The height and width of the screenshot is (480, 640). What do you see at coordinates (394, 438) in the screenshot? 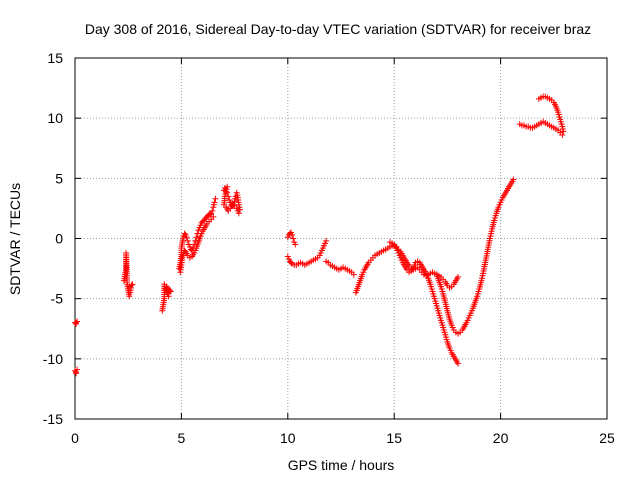
I see `x-tick-label: 15` at bounding box center [394, 438].